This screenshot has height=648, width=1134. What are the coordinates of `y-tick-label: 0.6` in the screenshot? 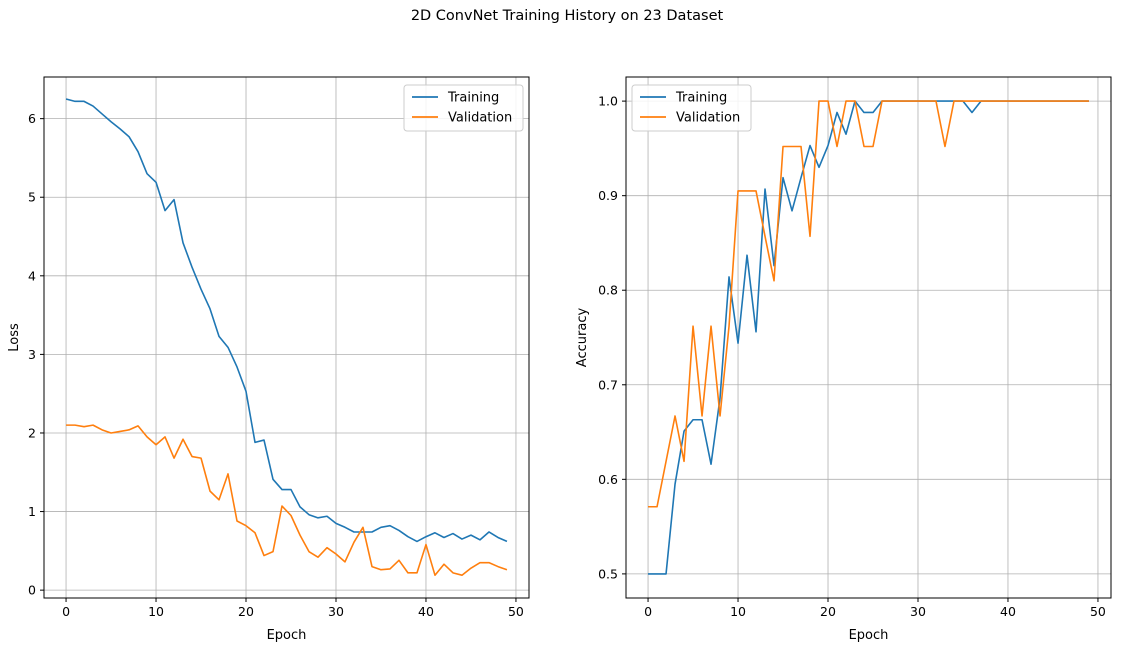 It's located at (608, 479).